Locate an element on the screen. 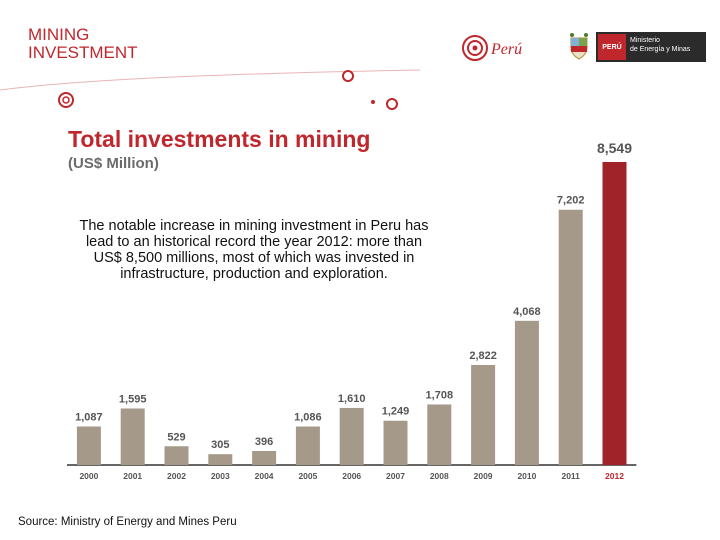 The image size is (720, 540). x-tick-label-2011: 2011 is located at coordinates (570, 476).